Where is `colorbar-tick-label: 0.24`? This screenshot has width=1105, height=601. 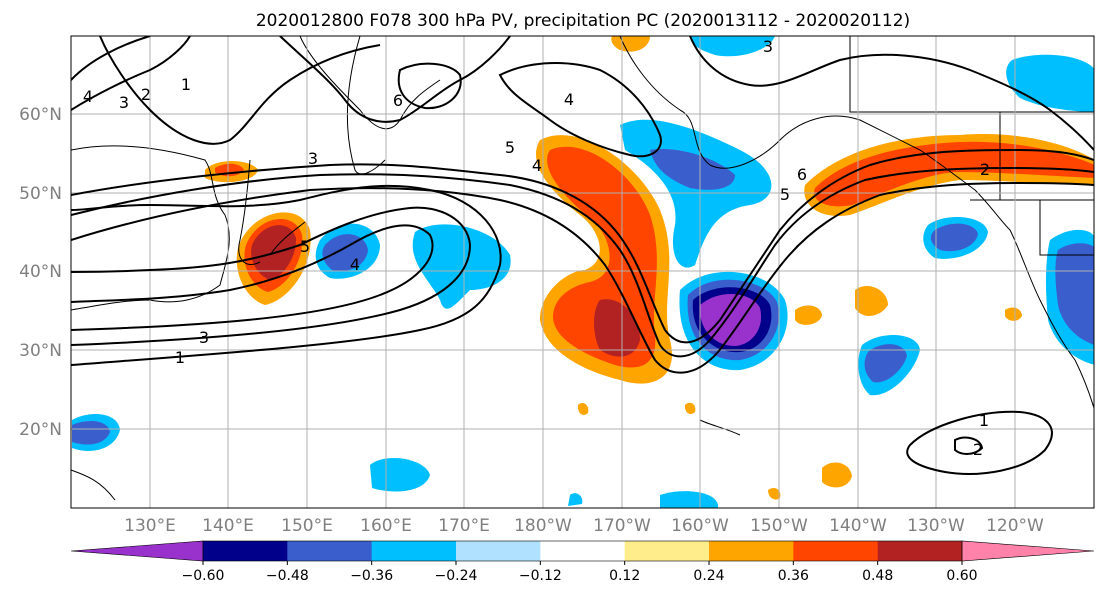 colorbar-tick-label: 0.24 is located at coordinates (708, 576).